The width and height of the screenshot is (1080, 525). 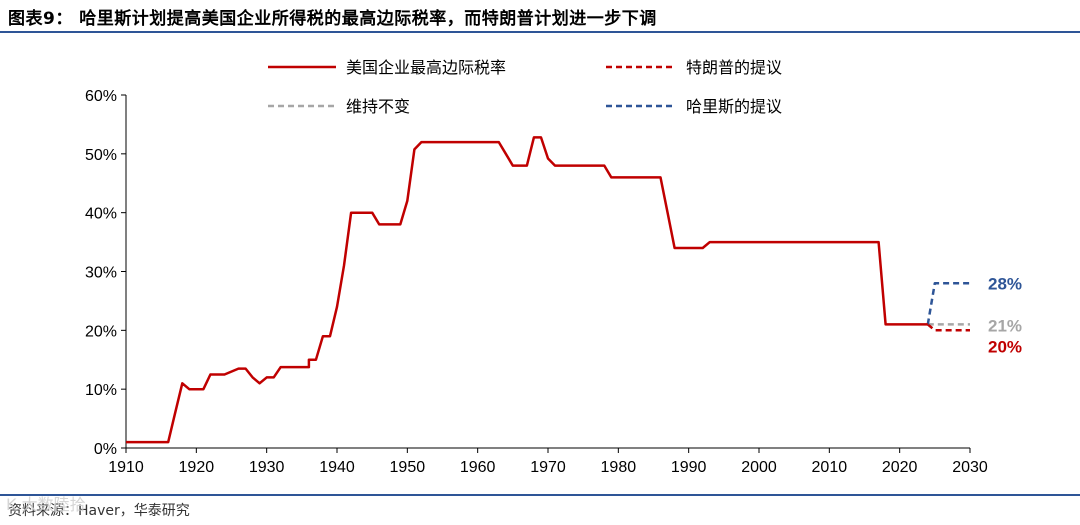 What do you see at coordinates (1005, 325) in the screenshot?
I see `end-value-label: 21%` at bounding box center [1005, 325].